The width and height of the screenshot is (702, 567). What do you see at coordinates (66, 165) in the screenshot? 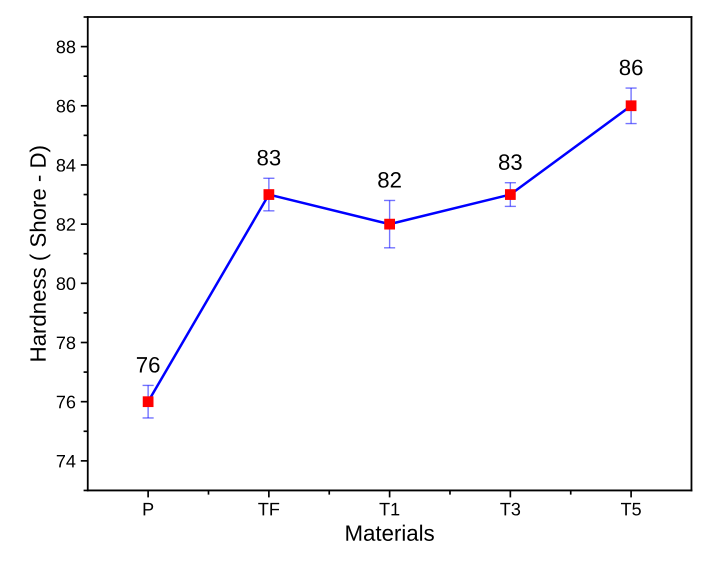
I see `y-tick-label: 84` at bounding box center [66, 165].